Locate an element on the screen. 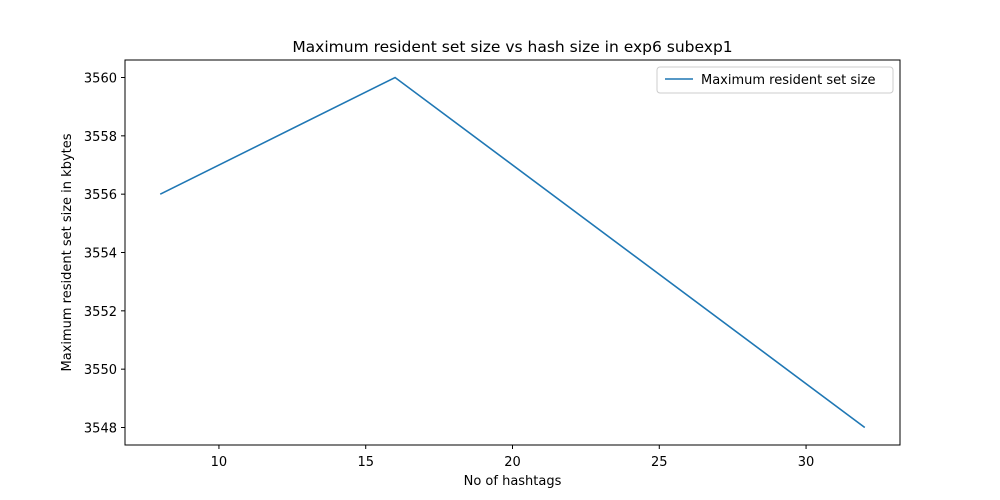 The image size is (1000, 500). legend: Maximum resident set size is located at coordinates (775, 80).